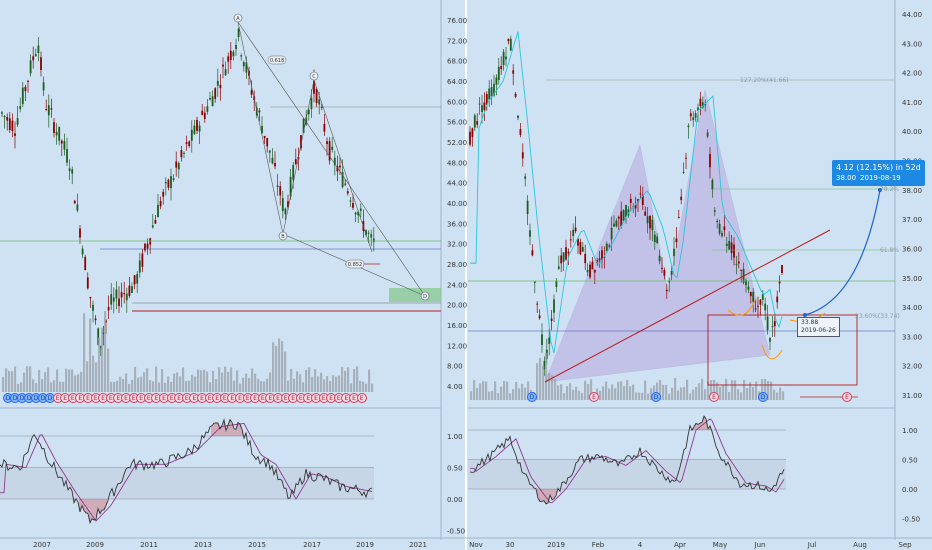 Image resolution: width=932 pixels, height=550 pixels. Describe the element at coordinates (598, 545) in the screenshot. I see `right-time-tick: Feb` at that location.